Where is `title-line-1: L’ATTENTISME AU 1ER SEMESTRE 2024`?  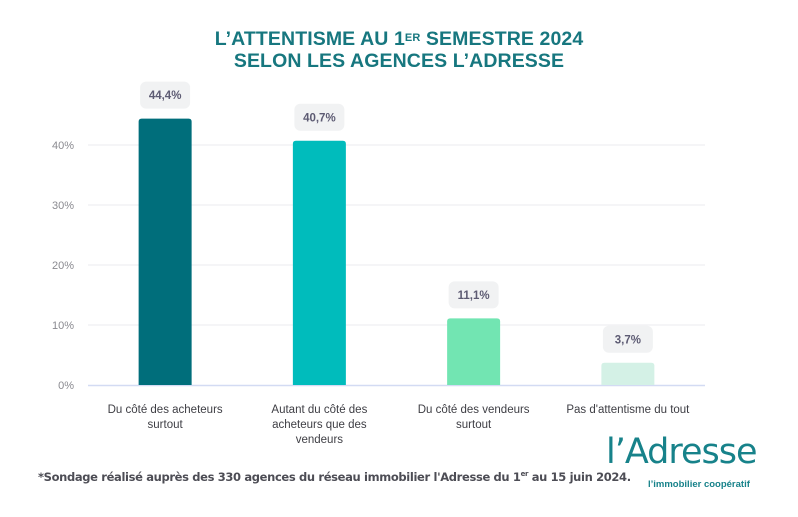
title-line-1: L’ATTENTISME AU 1ER SEMESTRE 2024 is located at coordinates (399, 39).